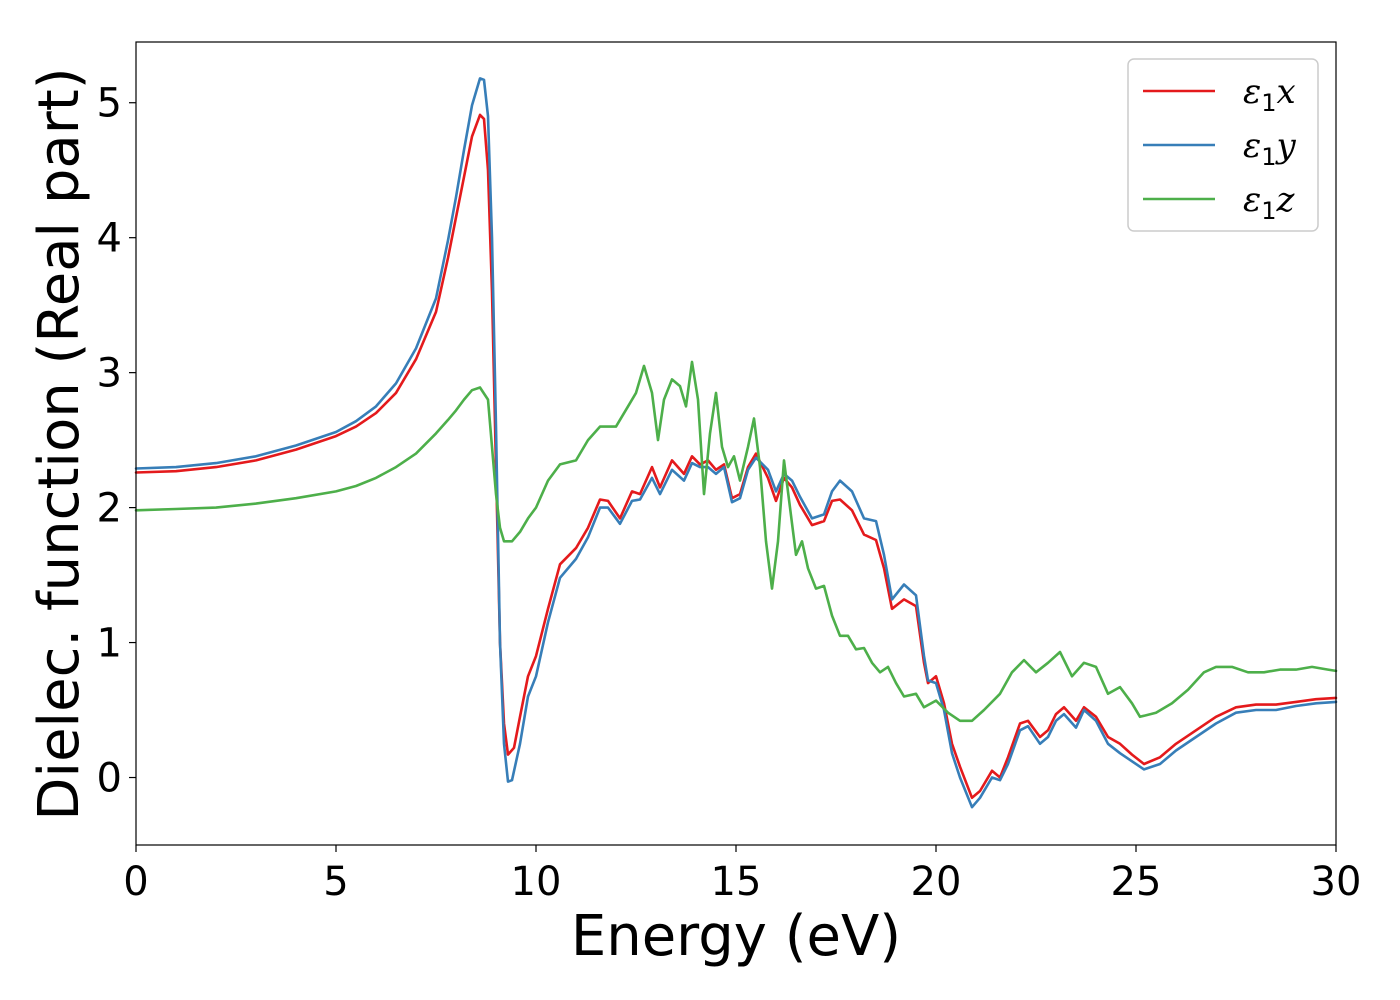 The image size is (1400, 1000). Describe the element at coordinates (59, 443) in the screenshot. I see `y-axis-label: Dielec. function (Real part)` at that location.